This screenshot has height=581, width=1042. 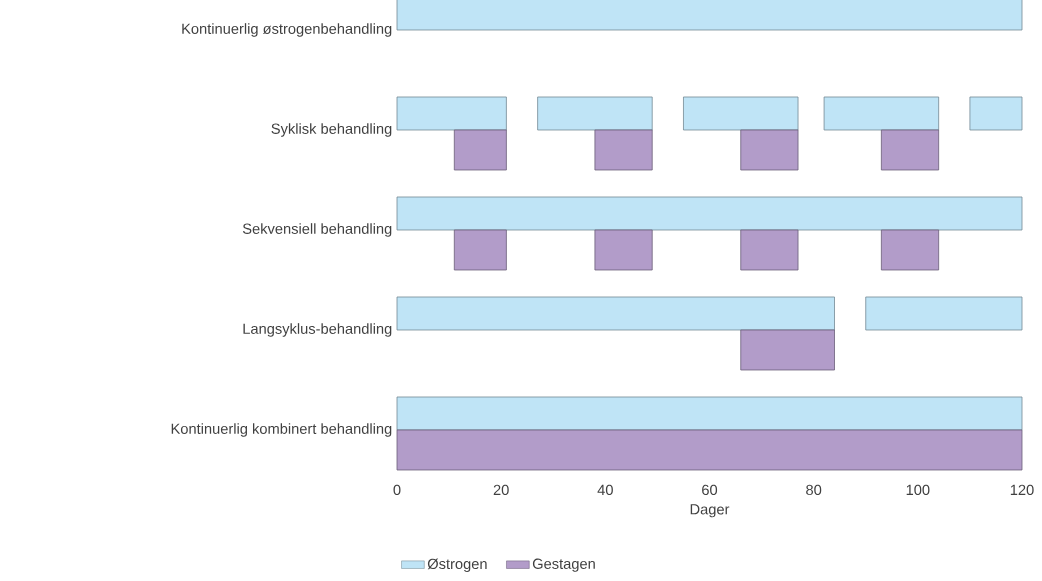 What do you see at coordinates (563, 565) in the screenshot?
I see `legend-label: Gestagen` at bounding box center [563, 565].